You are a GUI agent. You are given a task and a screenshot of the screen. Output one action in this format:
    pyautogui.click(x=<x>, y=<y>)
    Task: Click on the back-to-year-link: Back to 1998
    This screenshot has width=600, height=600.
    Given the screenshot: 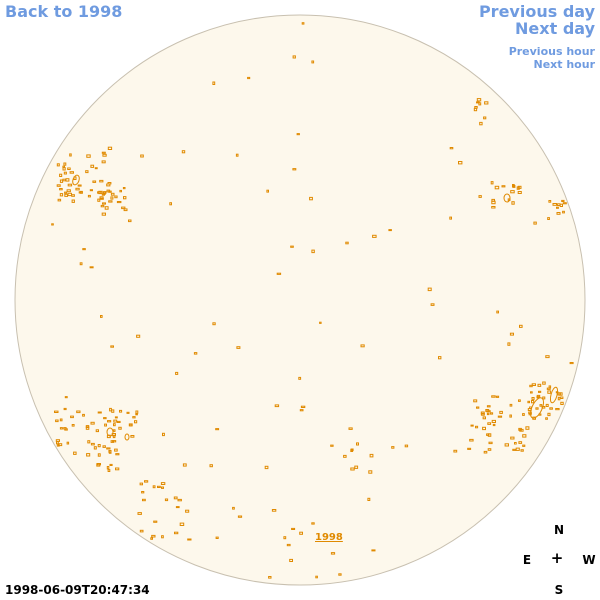 What is the action you would take?
    pyautogui.click(x=64, y=11)
    